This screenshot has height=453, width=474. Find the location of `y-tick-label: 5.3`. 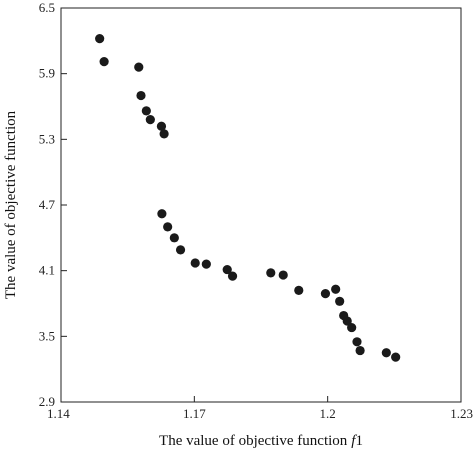

y-tick-label: 5.3 is located at coordinates (47, 138).